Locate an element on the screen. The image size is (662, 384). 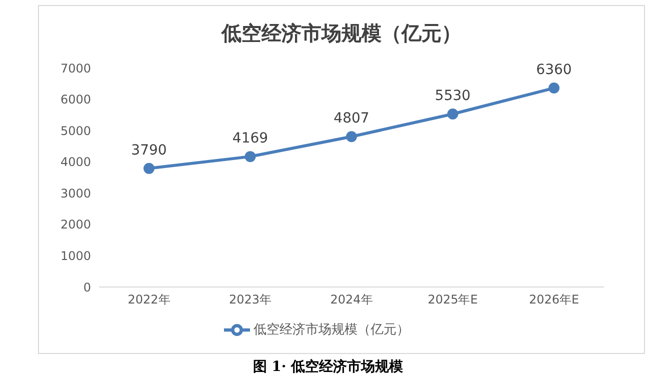
data-label: 5530 is located at coordinates (452, 96).